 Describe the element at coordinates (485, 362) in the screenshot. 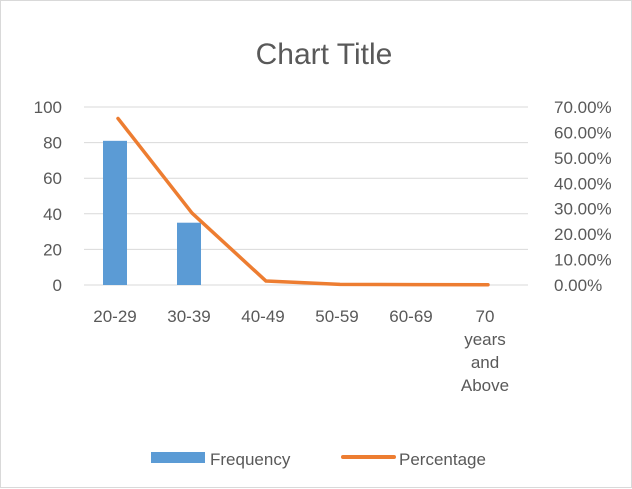

I see `category-label: and` at that location.